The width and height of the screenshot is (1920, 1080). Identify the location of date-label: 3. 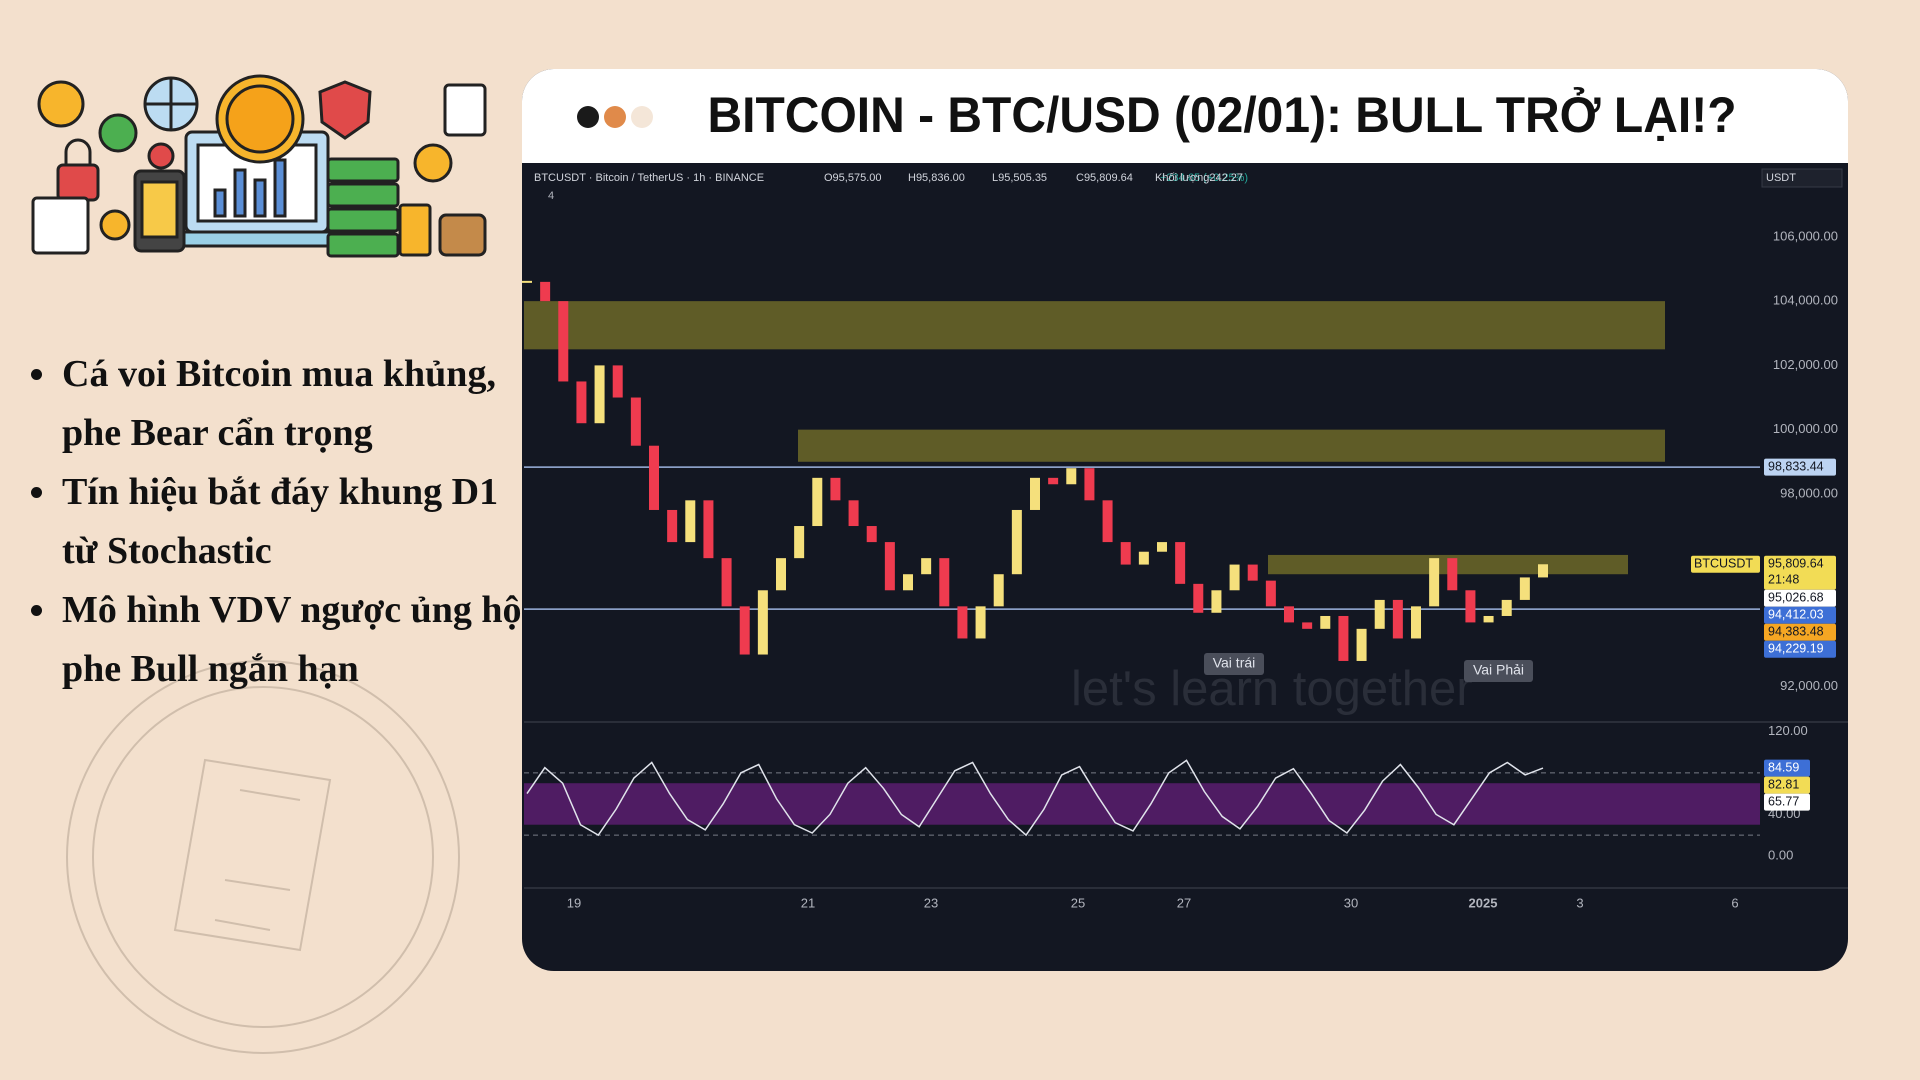
(1579, 902).